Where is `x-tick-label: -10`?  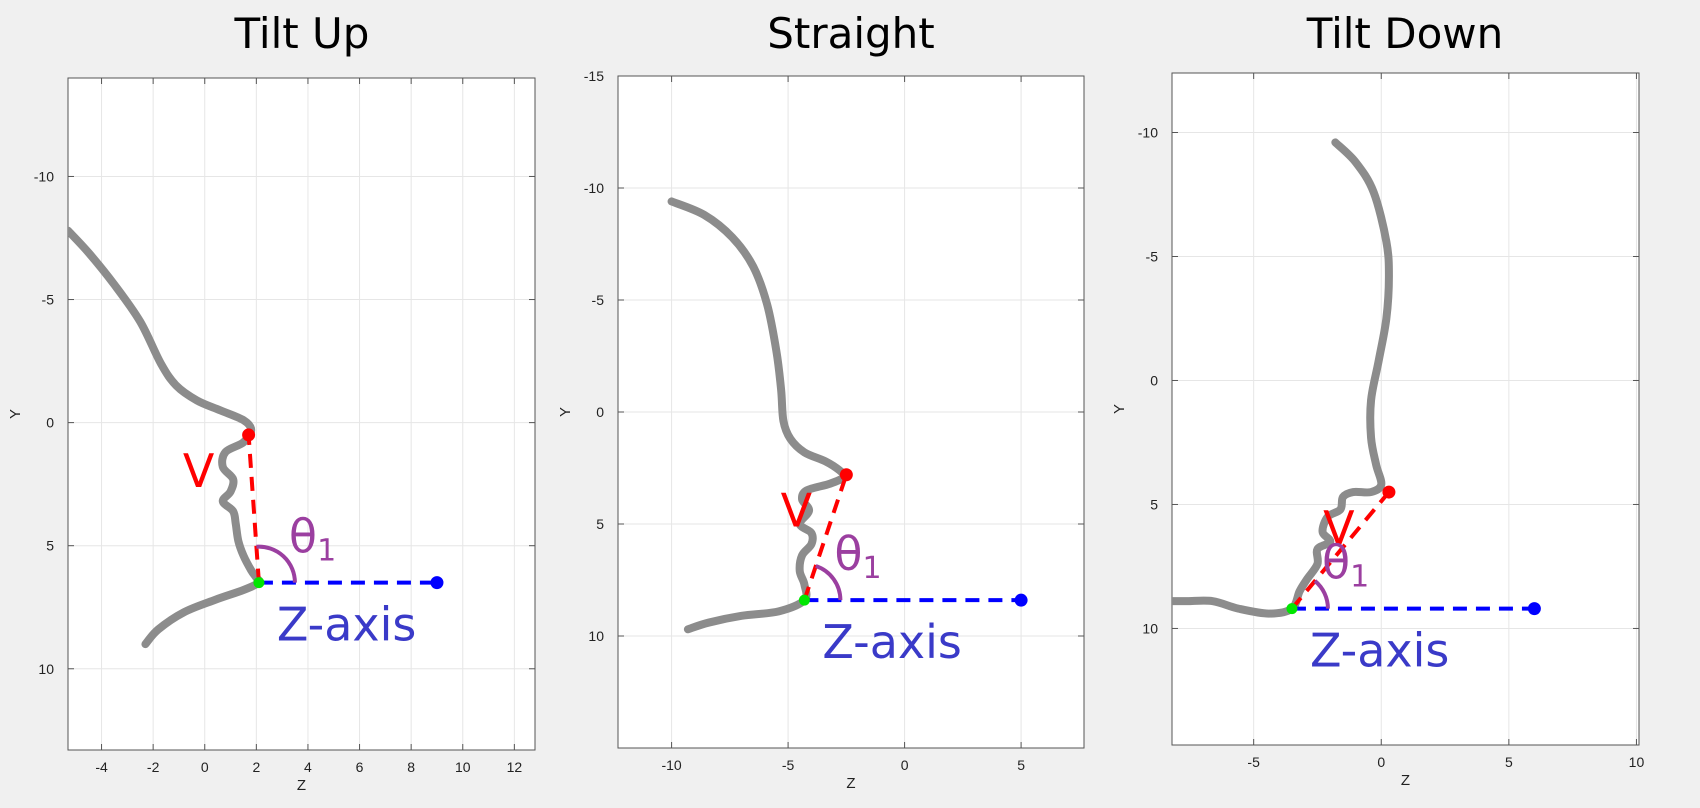 x-tick-label: -10 is located at coordinates (671, 765).